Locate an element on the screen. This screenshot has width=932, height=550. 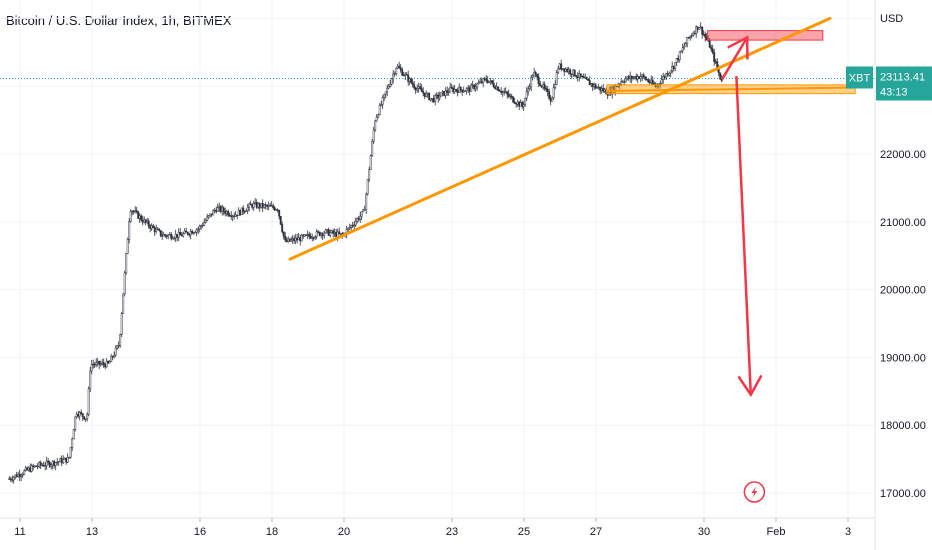
chart-title: Bitcoin / U.S. Dollar Index, 1h, BITMEX is located at coordinates (119, 20).